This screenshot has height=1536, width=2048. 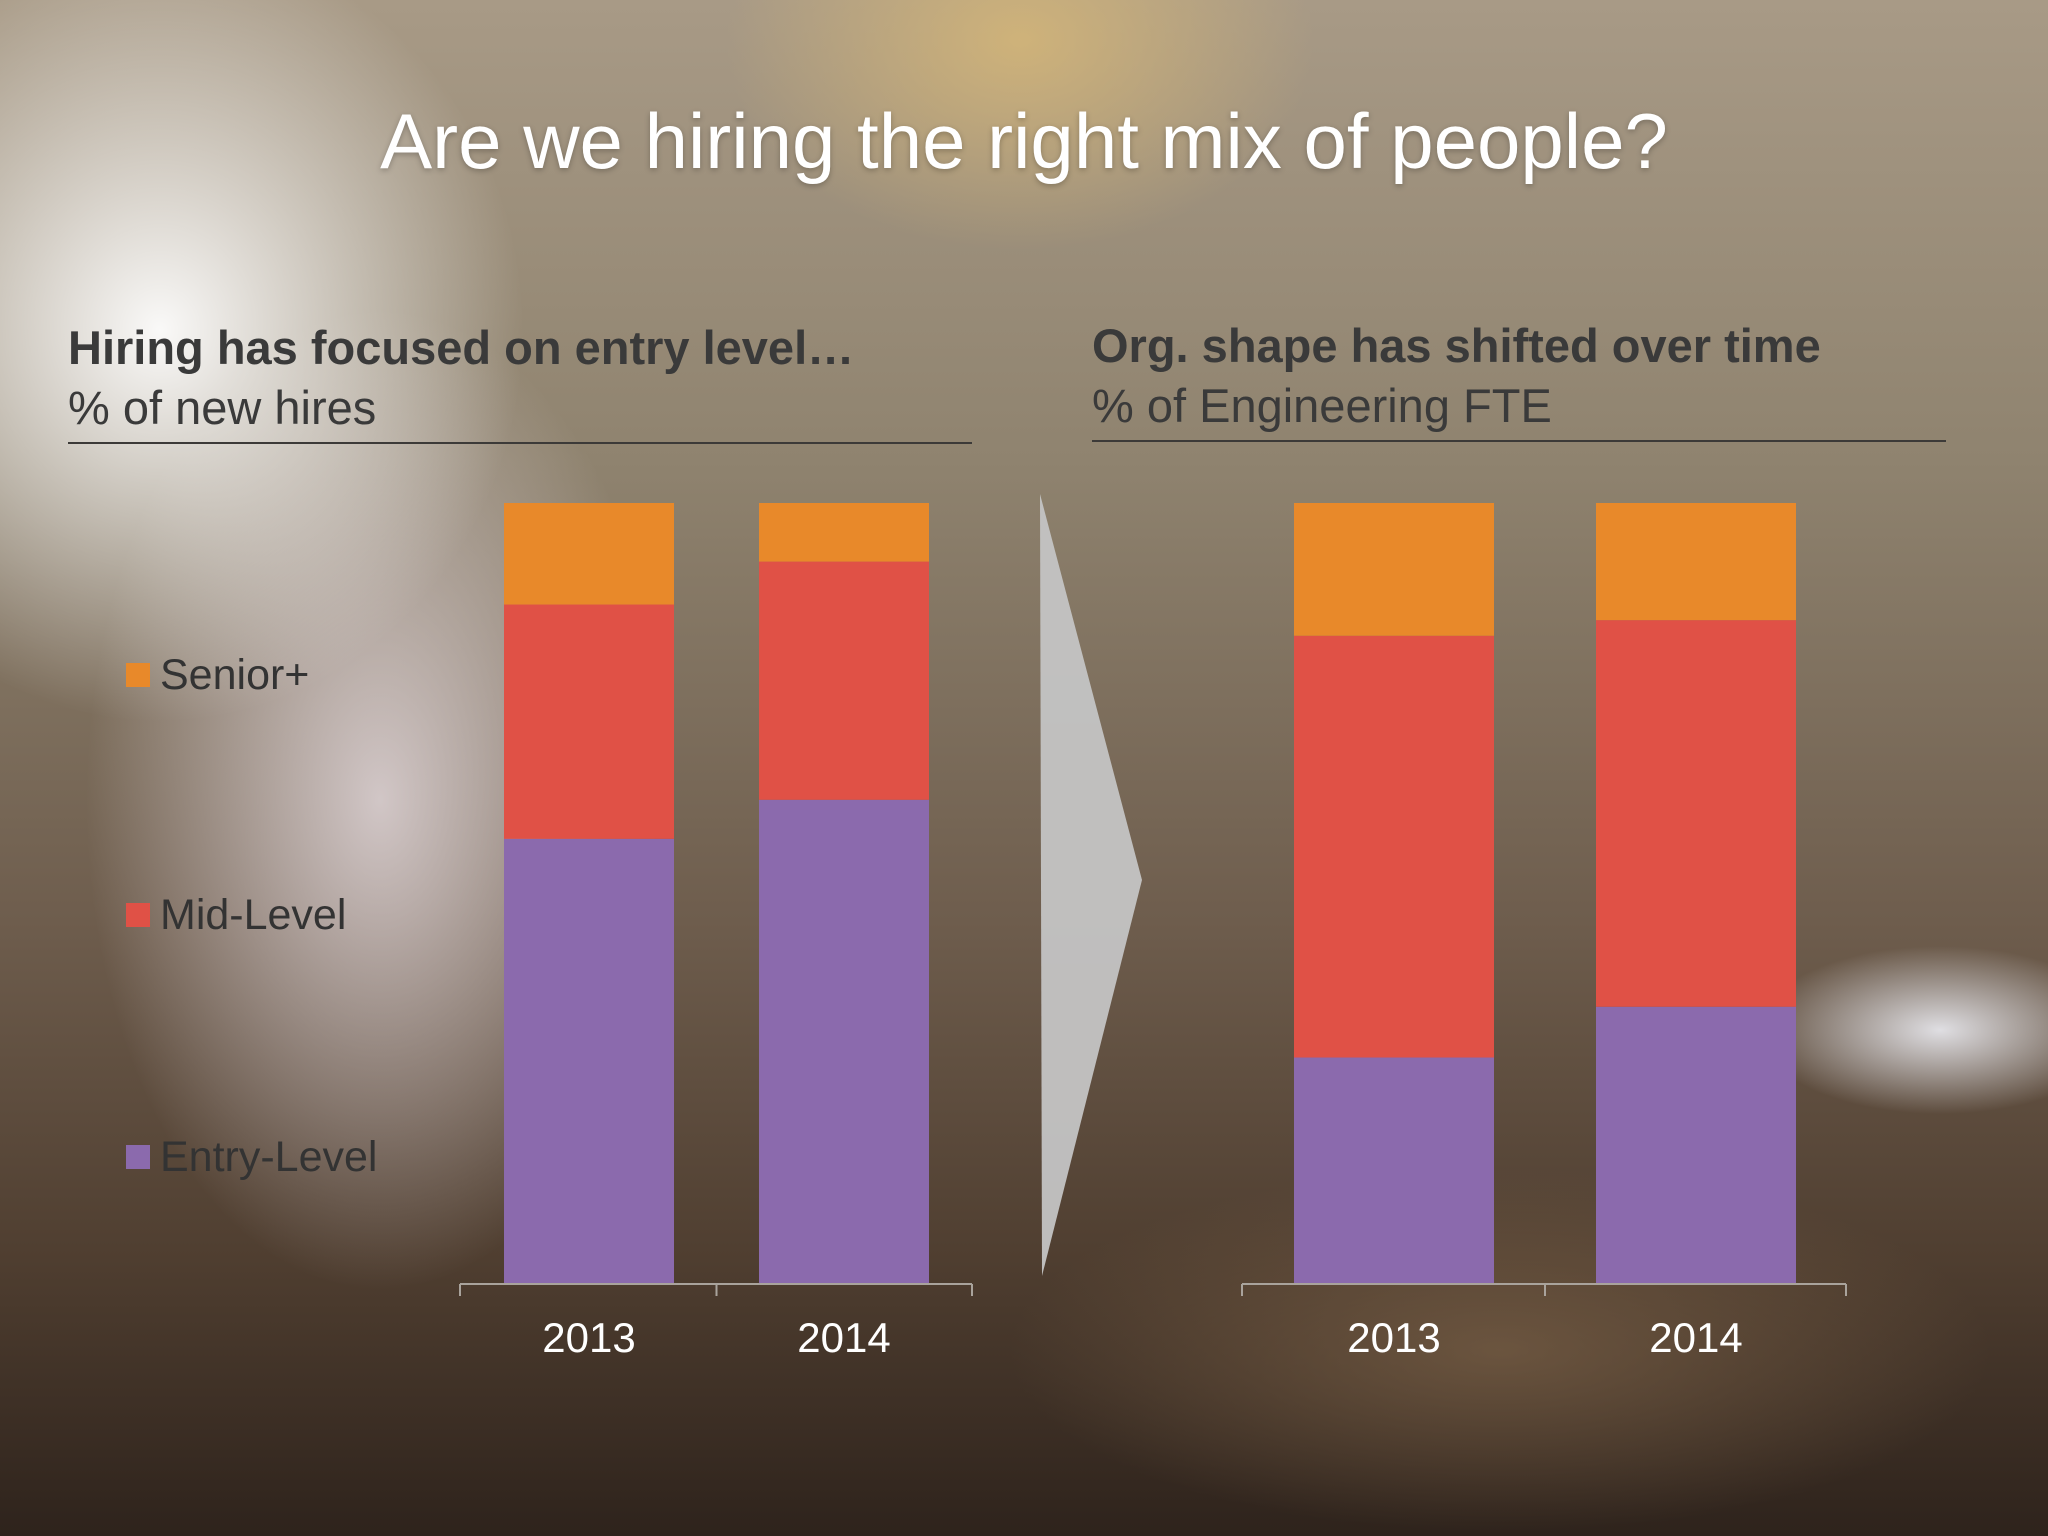 What do you see at coordinates (1519, 441) in the screenshot?
I see `right-panel-rule` at bounding box center [1519, 441].